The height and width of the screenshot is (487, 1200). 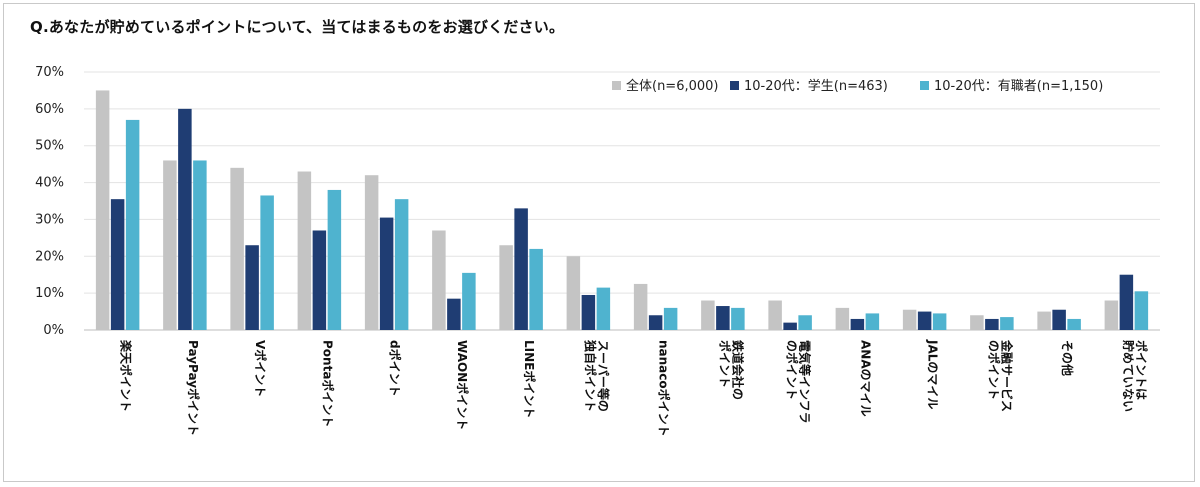 I want to click on x-tick-label: LINEポイント, so click(x=529, y=379).